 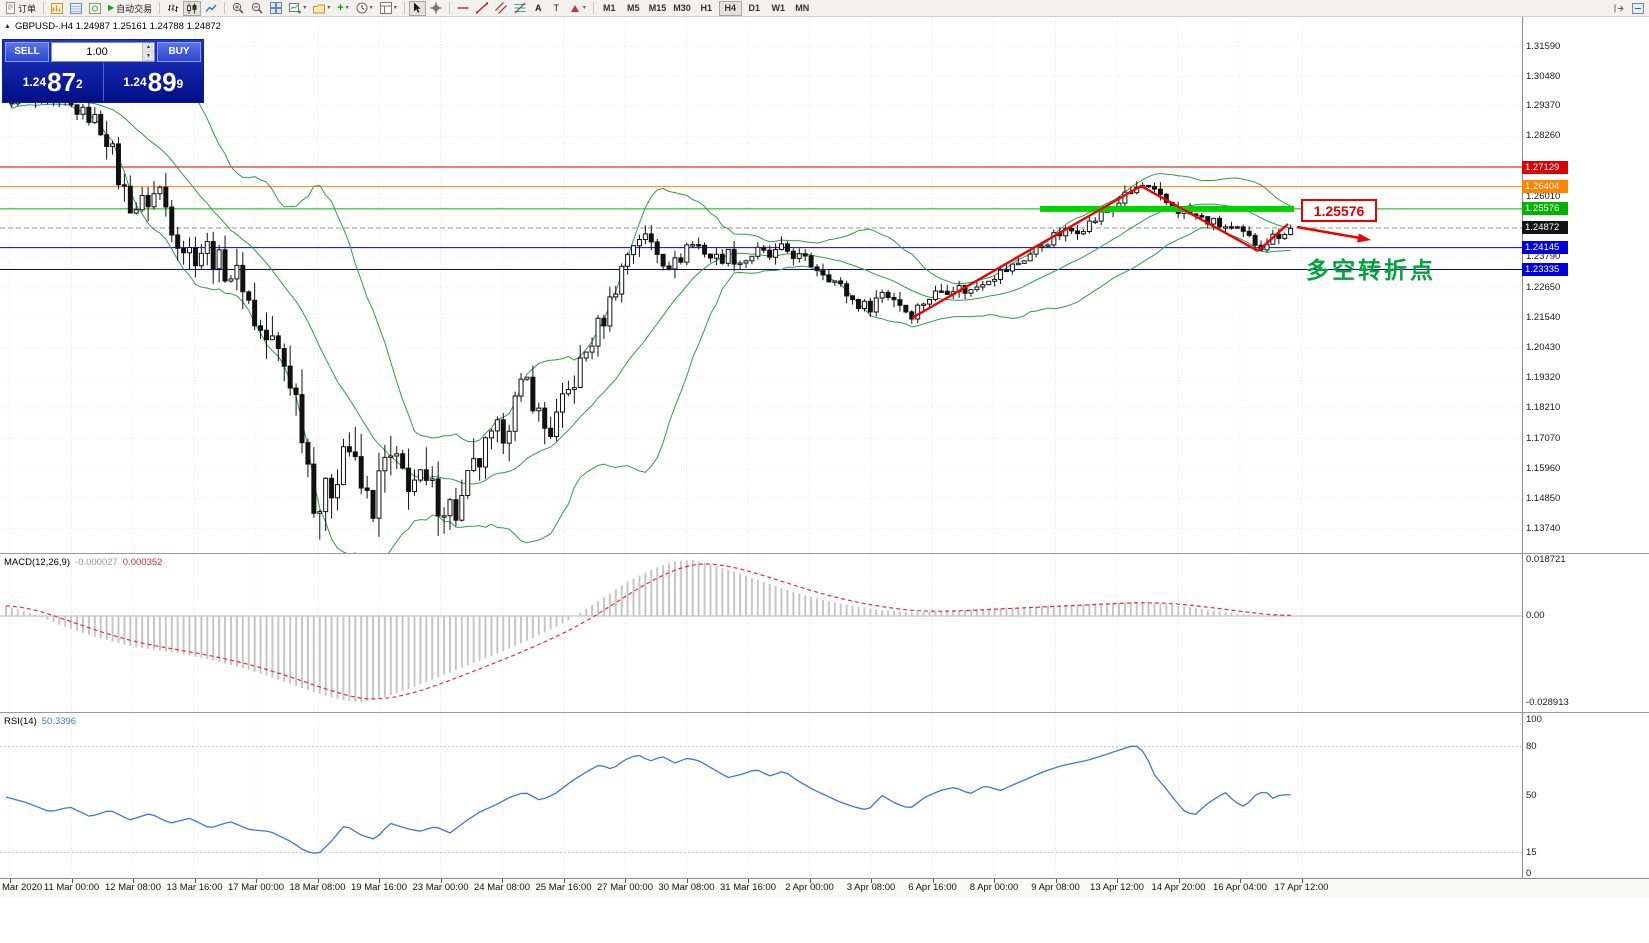 I want to click on timeframe-label: M5, so click(x=633, y=8).